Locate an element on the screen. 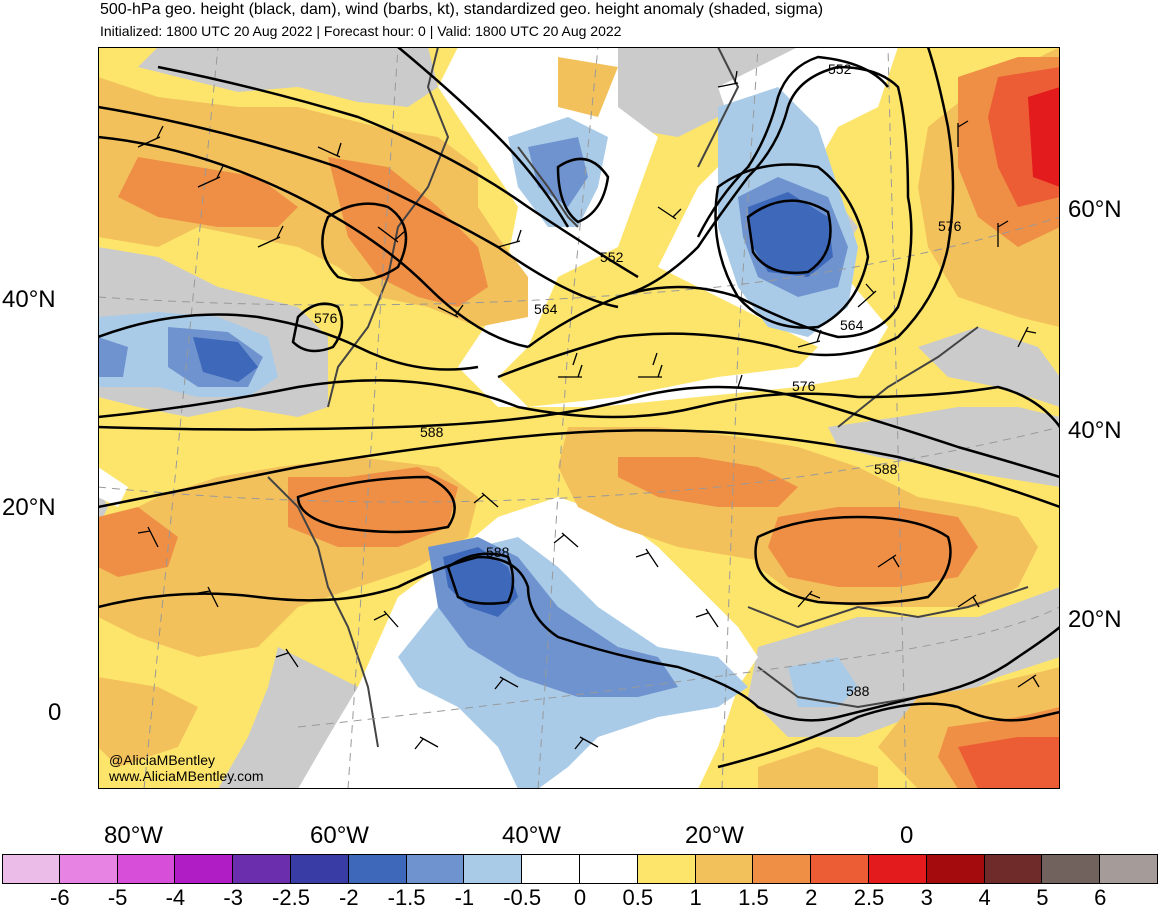 This screenshot has height=912, width=1160. colorbar-label: -2 is located at coordinates (349, 897).